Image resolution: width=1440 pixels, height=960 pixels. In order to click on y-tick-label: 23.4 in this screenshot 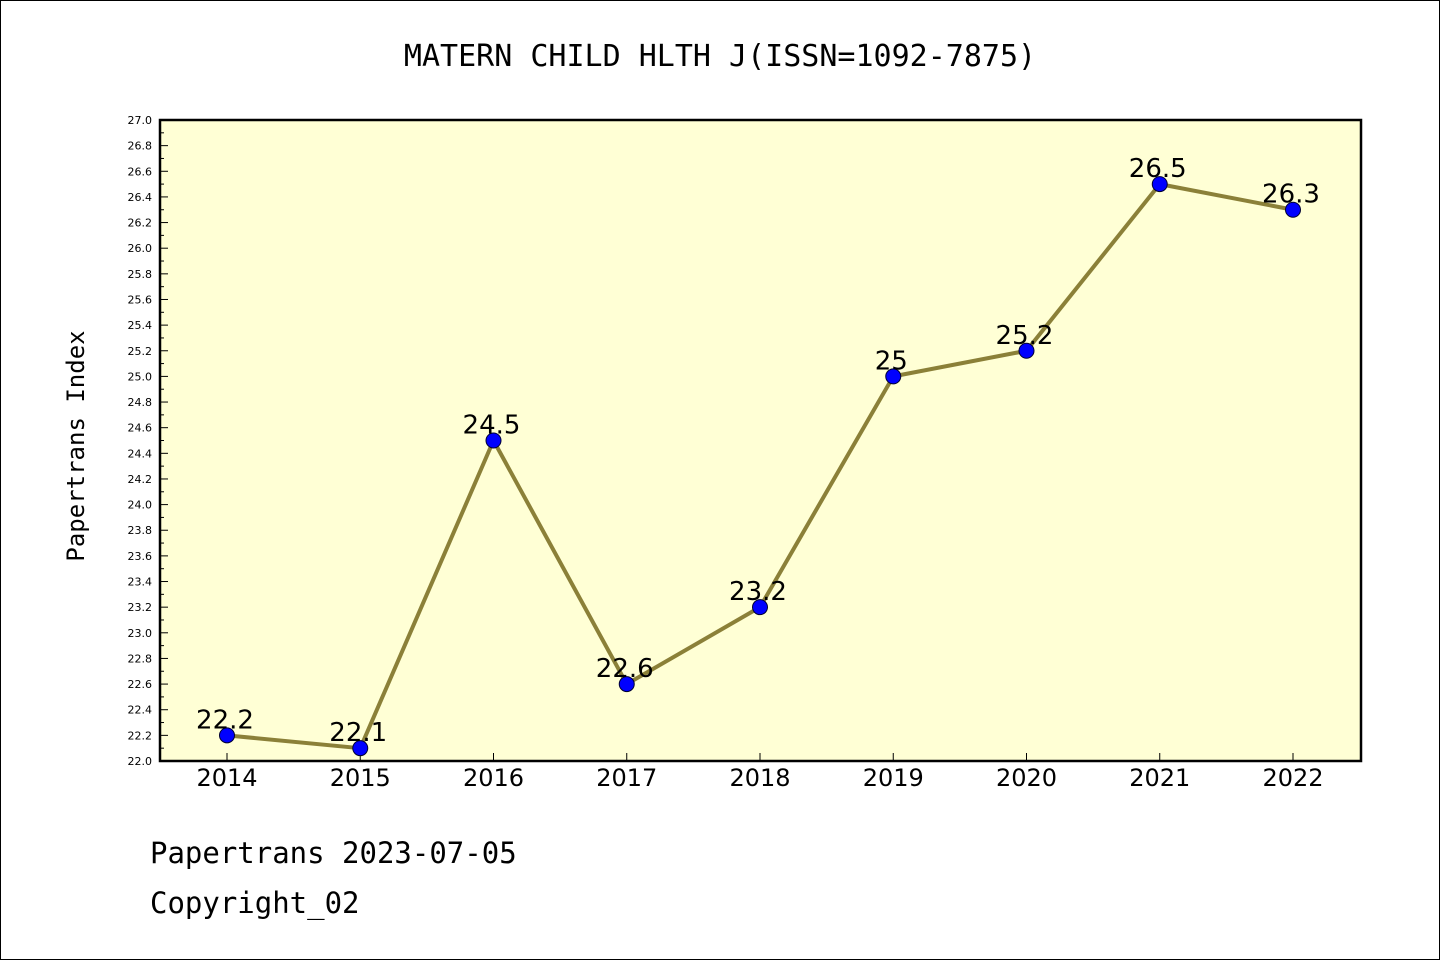, I will do `click(140, 582)`.